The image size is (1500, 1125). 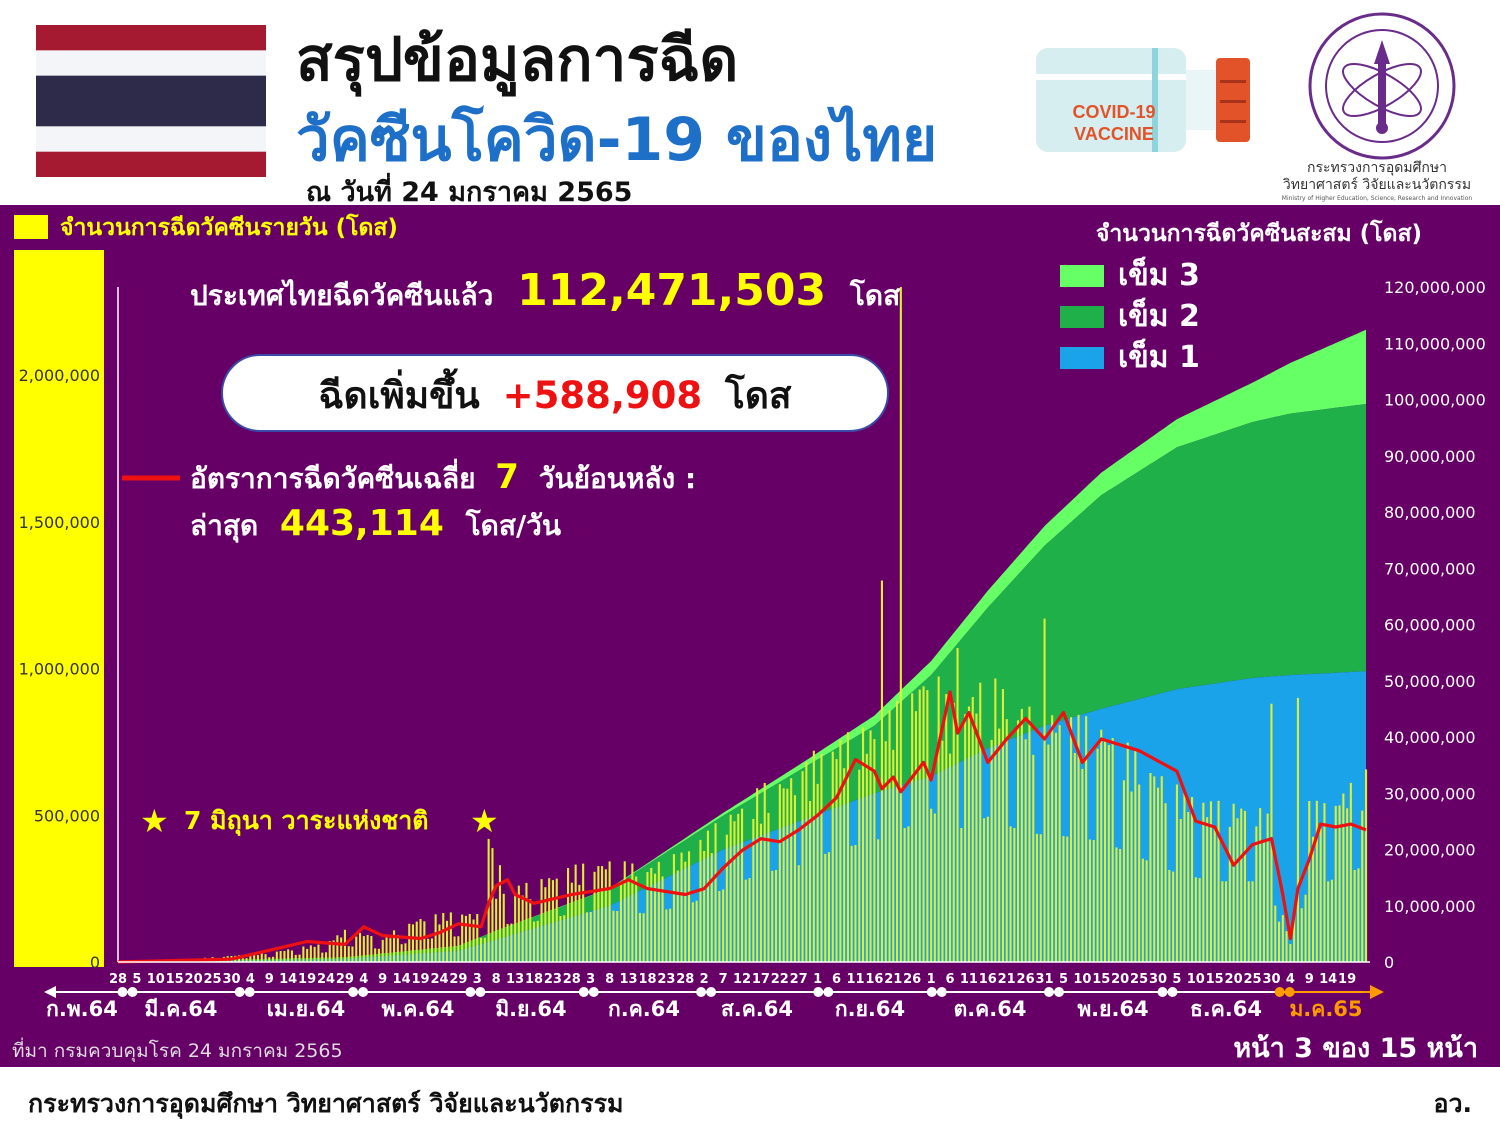 I want to click on left-axis-ticks: 0 500,000 1,000,000 1,500,000 2,000,000, so click(x=59, y=669).